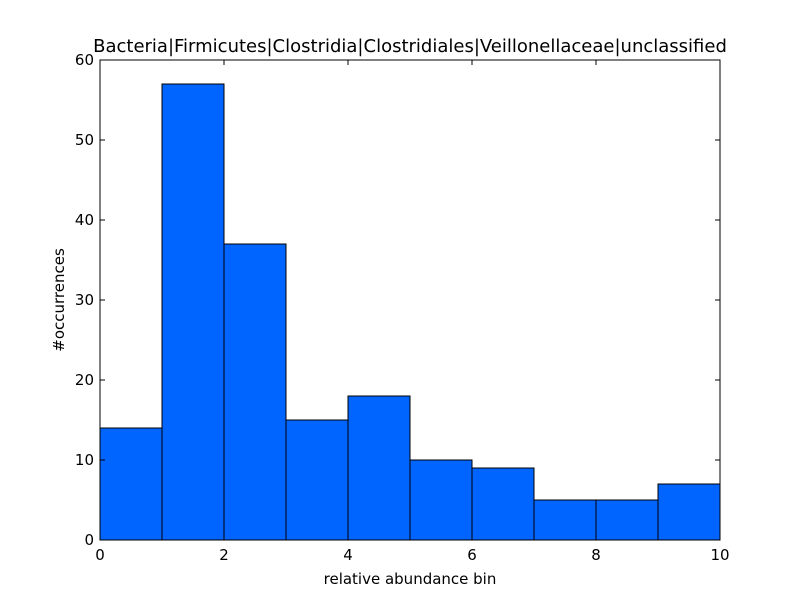 The height and width of the screenshot is (600, 800). What do you see at coordinates (84, 300) in the screenshot?
I see `y-tick-label: 30` at bounding box center [84, 300].